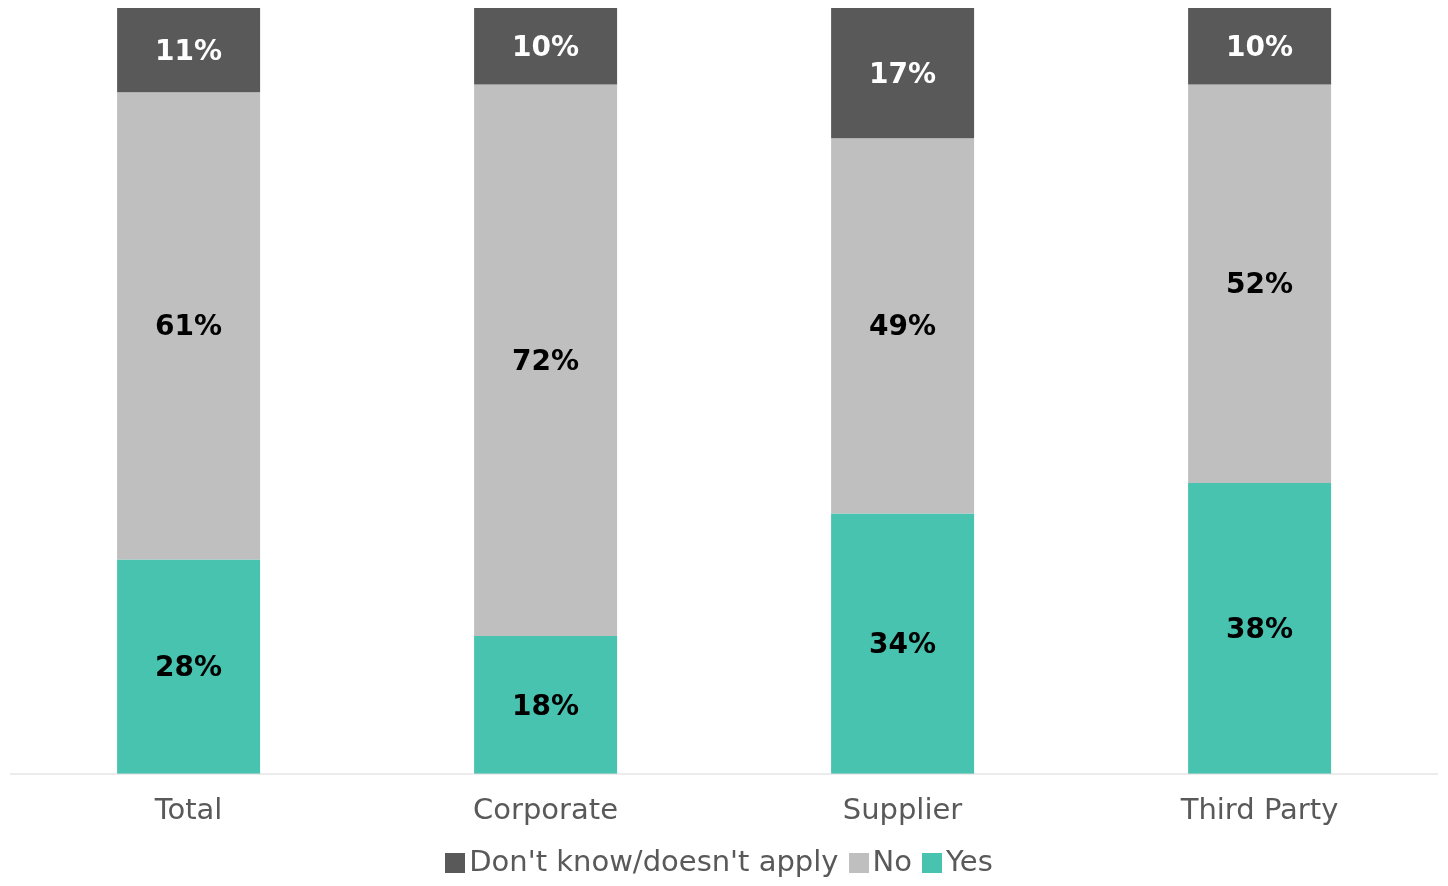 Image resolution: width=1448 pixels, height=886 pixels. I want to click on data-label: 17%, so click(903, 73).